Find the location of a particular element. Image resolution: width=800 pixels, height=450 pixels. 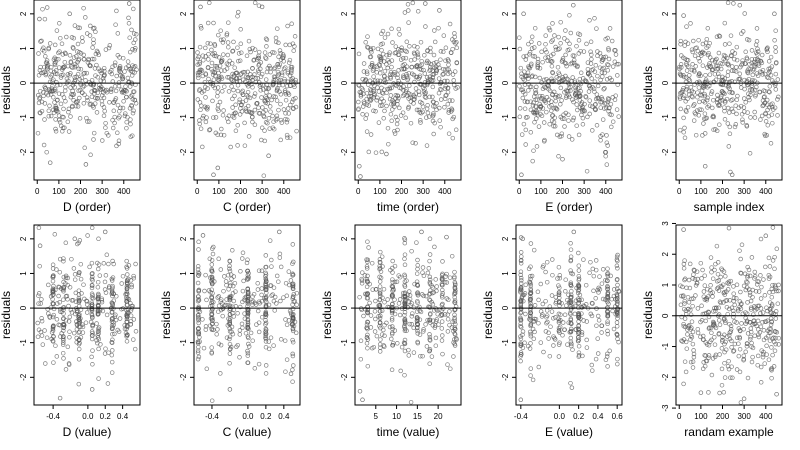

x-tick-label: 100 is located at coordinates (59, 191).